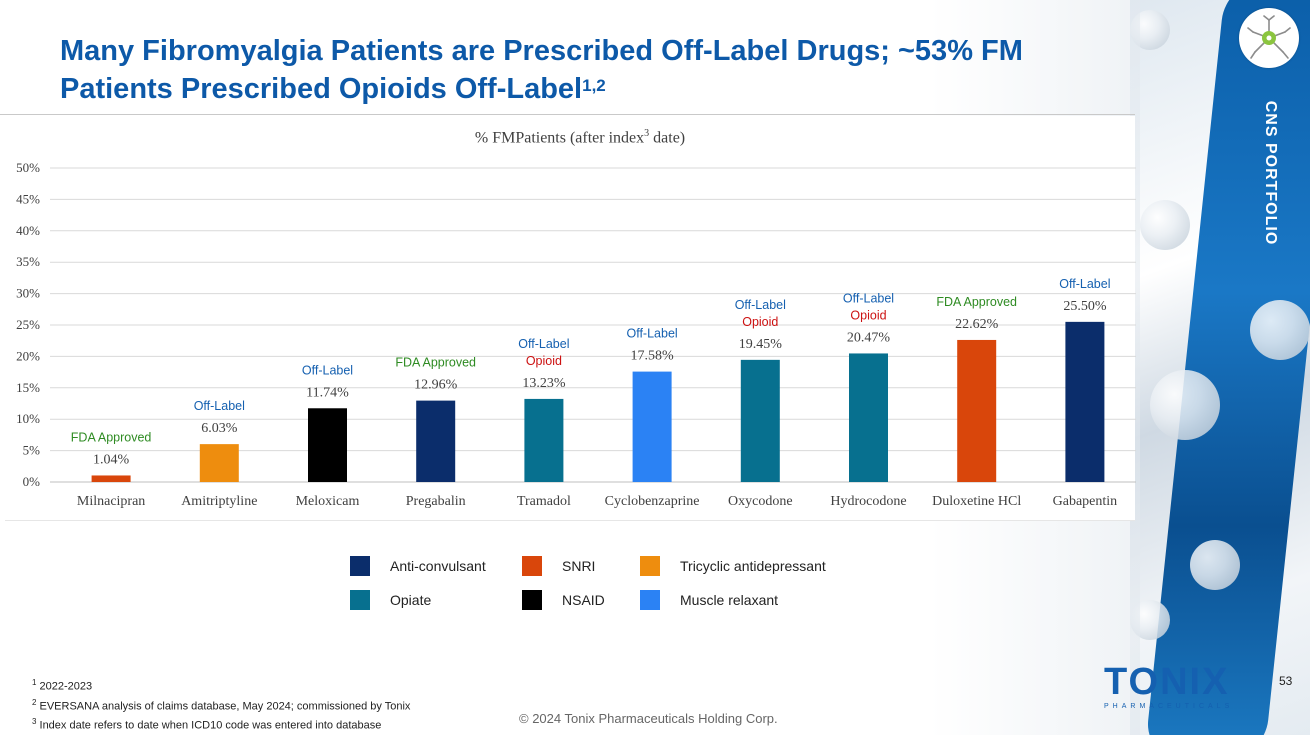 This screenshot has width=1310, height=735. Describe the element at coordinates (28, 230) in the screenshot. I see `y-tick-label: 40%` at that location.